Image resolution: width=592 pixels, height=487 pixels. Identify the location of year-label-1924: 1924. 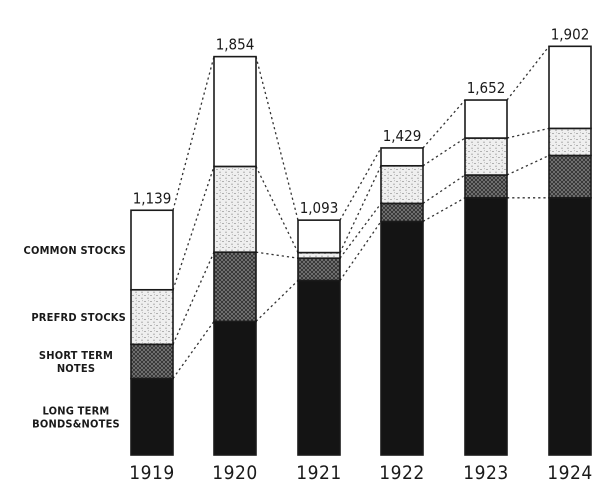
(569, 473).